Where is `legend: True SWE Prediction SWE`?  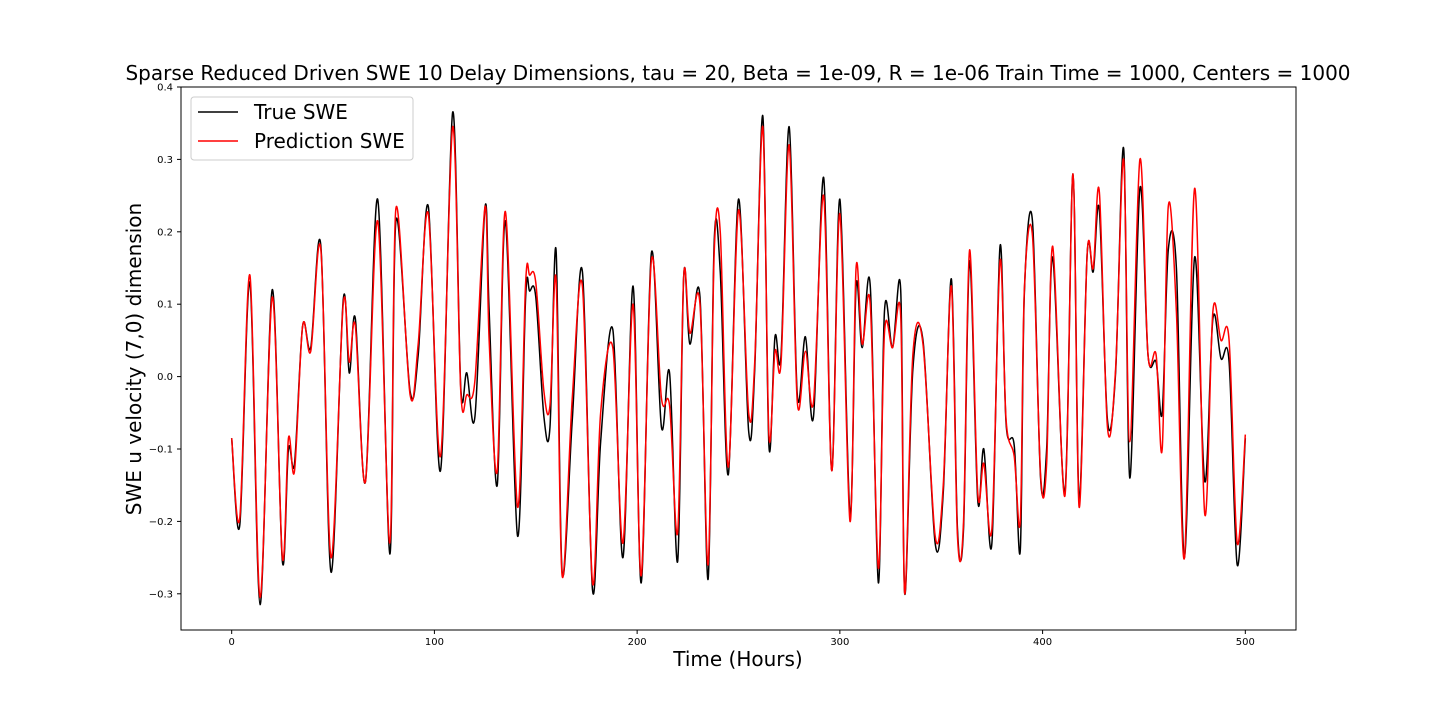
legend: True SWE Prediction SWE is located at coordinates (302, 128).